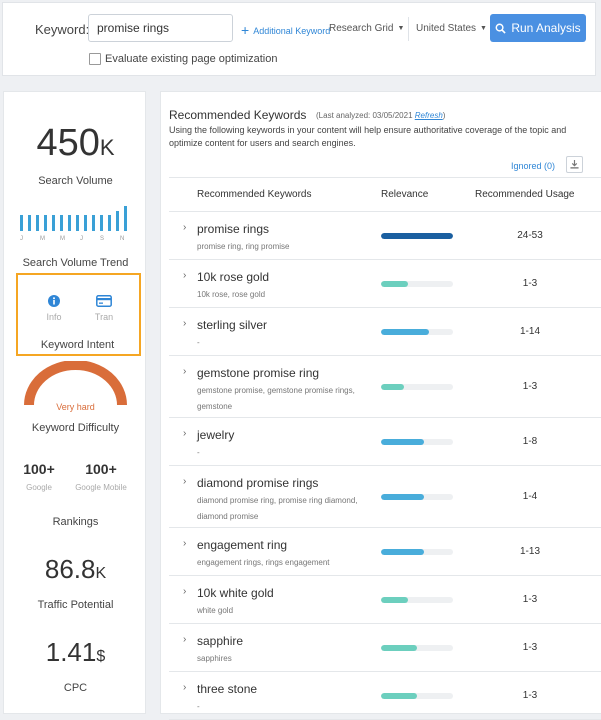 The image size is (601, 720). Describe the element at coordinates (215, 610) in the screenshot. I see `keyword-variants: white gold` at that location.